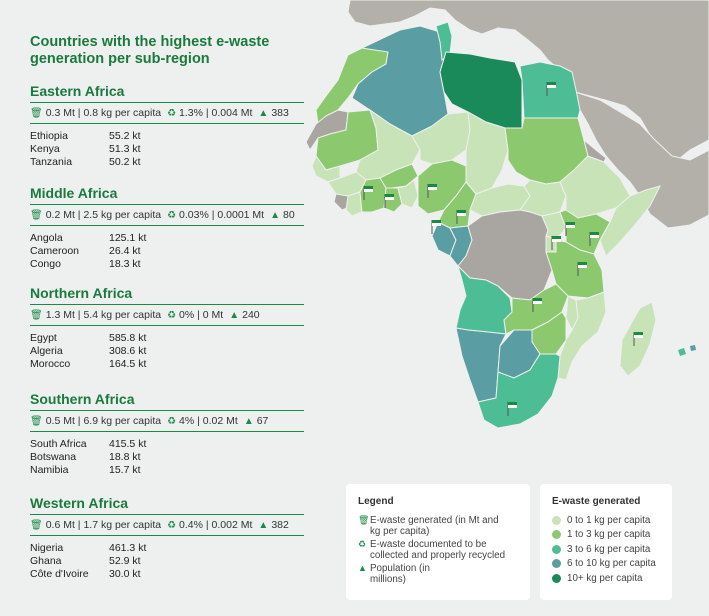 Image resolution: width=709 pixels, height=616 pixels. I want to click on country-value: 51.3 kt, so click(125, 149).